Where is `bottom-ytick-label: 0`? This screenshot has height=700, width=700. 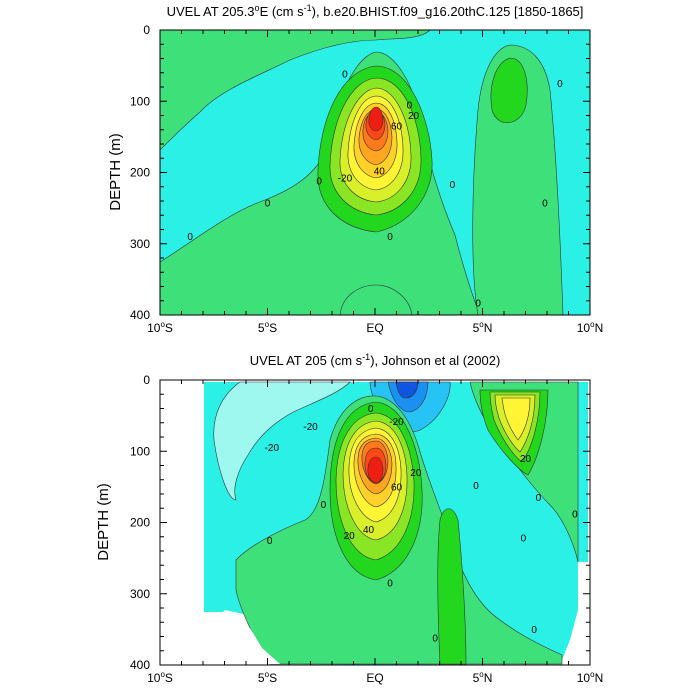 bottom-ytick-label: 0 is located at coordinates (146, 380).